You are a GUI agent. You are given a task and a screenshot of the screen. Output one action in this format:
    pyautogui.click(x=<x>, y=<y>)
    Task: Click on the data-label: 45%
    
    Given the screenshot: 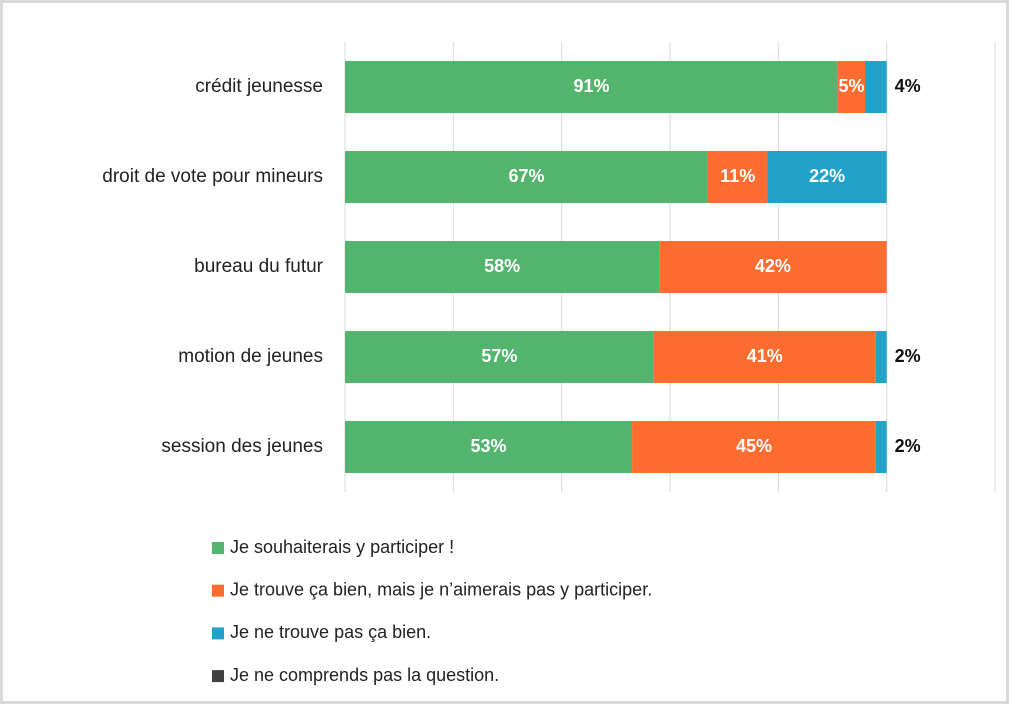 What is the action you would take?
    pyautogui.click(x=754, y=446)
    